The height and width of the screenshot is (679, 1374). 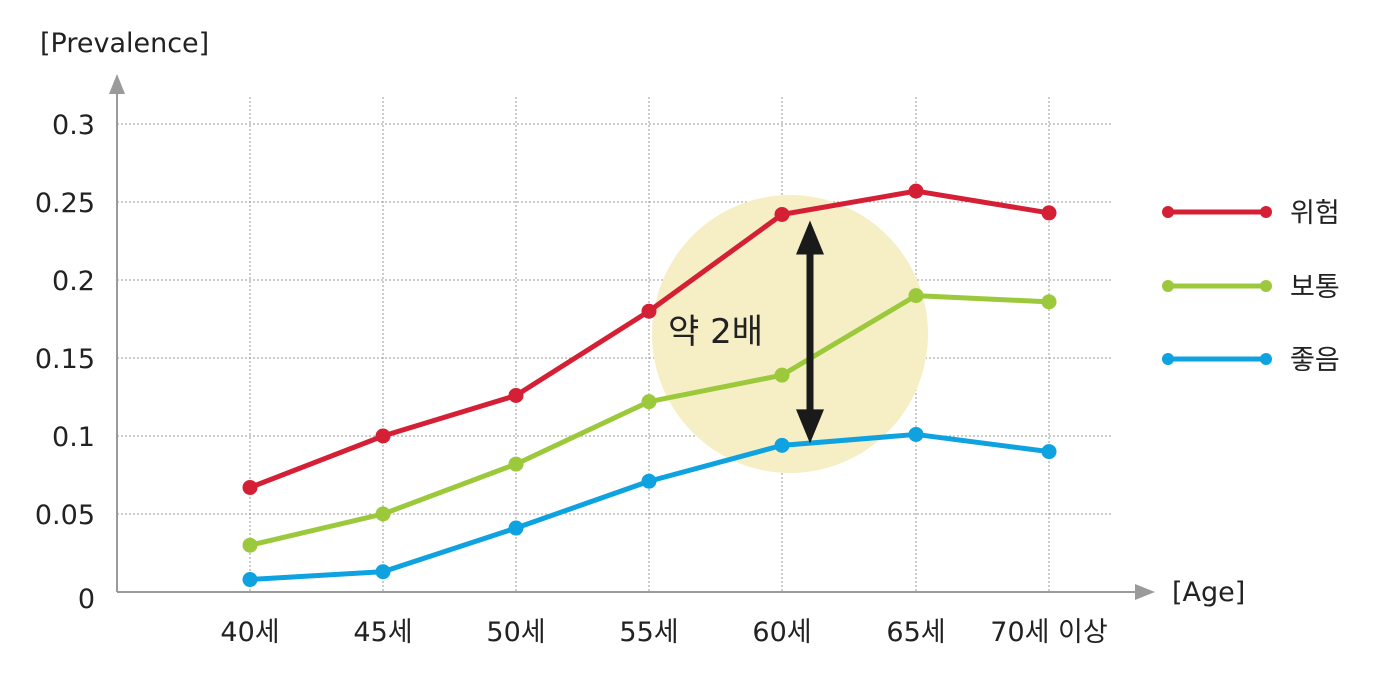 What do you see at coordinates (1315, 287) in the screenshot?
I see `legend-label: 보통` at bounding box center [1315, 287].